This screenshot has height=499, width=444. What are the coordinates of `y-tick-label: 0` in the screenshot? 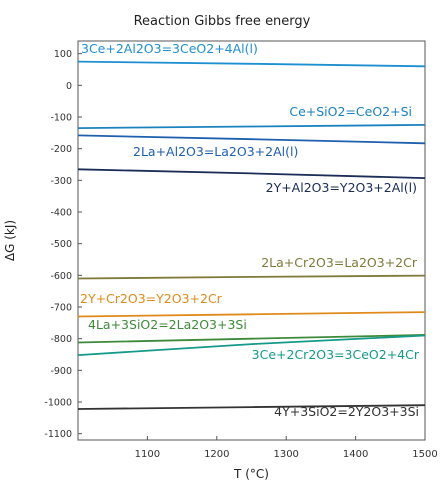 It's located at (69, 86).